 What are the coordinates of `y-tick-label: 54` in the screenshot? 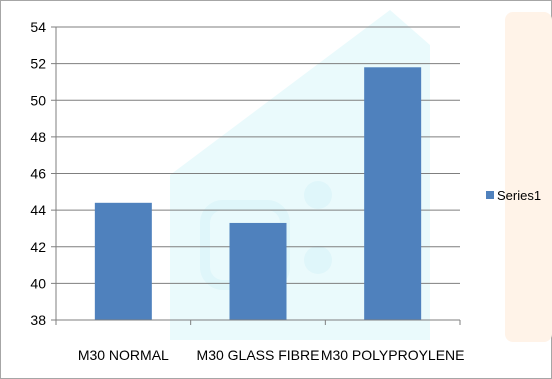 It's located at (38, 27).